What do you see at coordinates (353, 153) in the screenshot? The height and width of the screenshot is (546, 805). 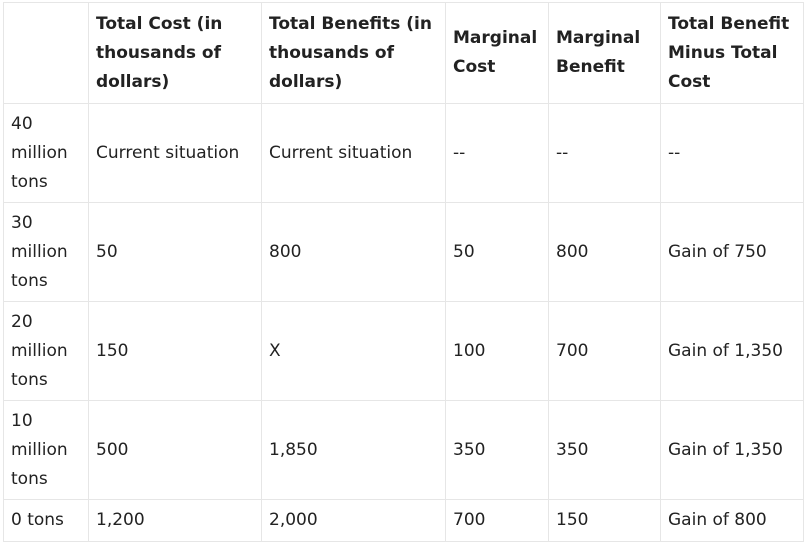 I see `total-benefits-cell: Current situation` at bounding box center [353, 153].